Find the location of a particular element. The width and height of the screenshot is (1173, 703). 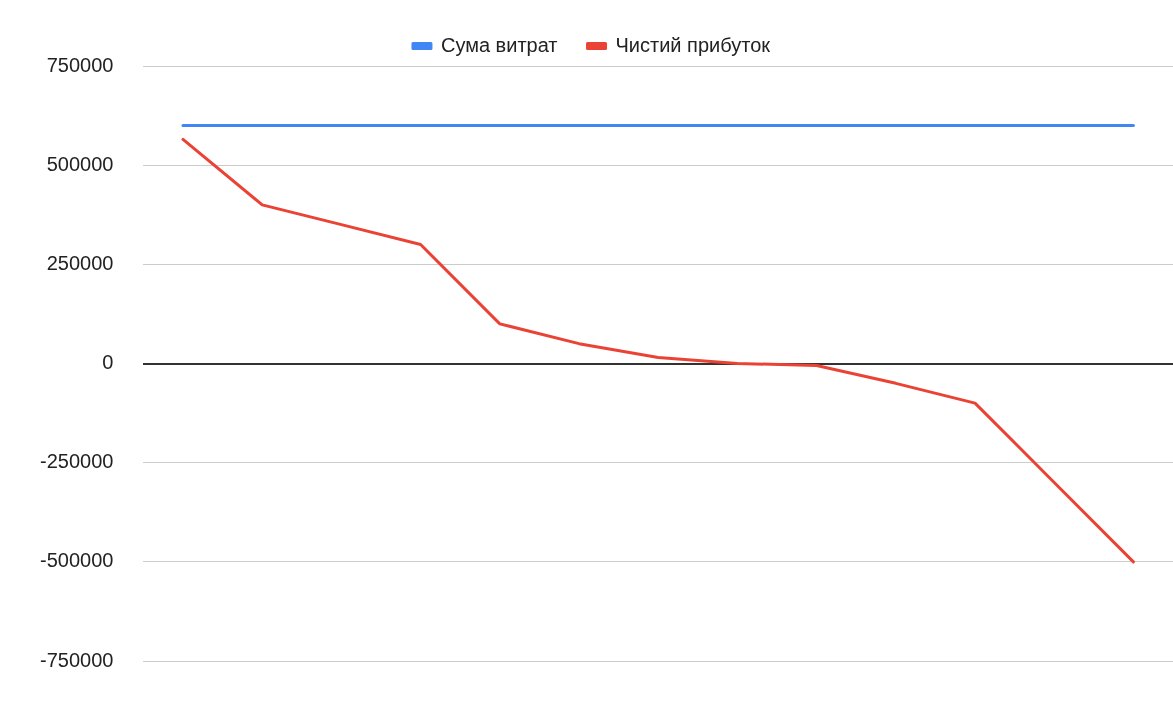

y-tick-label: 500000 is located at coordinates (80, 163).